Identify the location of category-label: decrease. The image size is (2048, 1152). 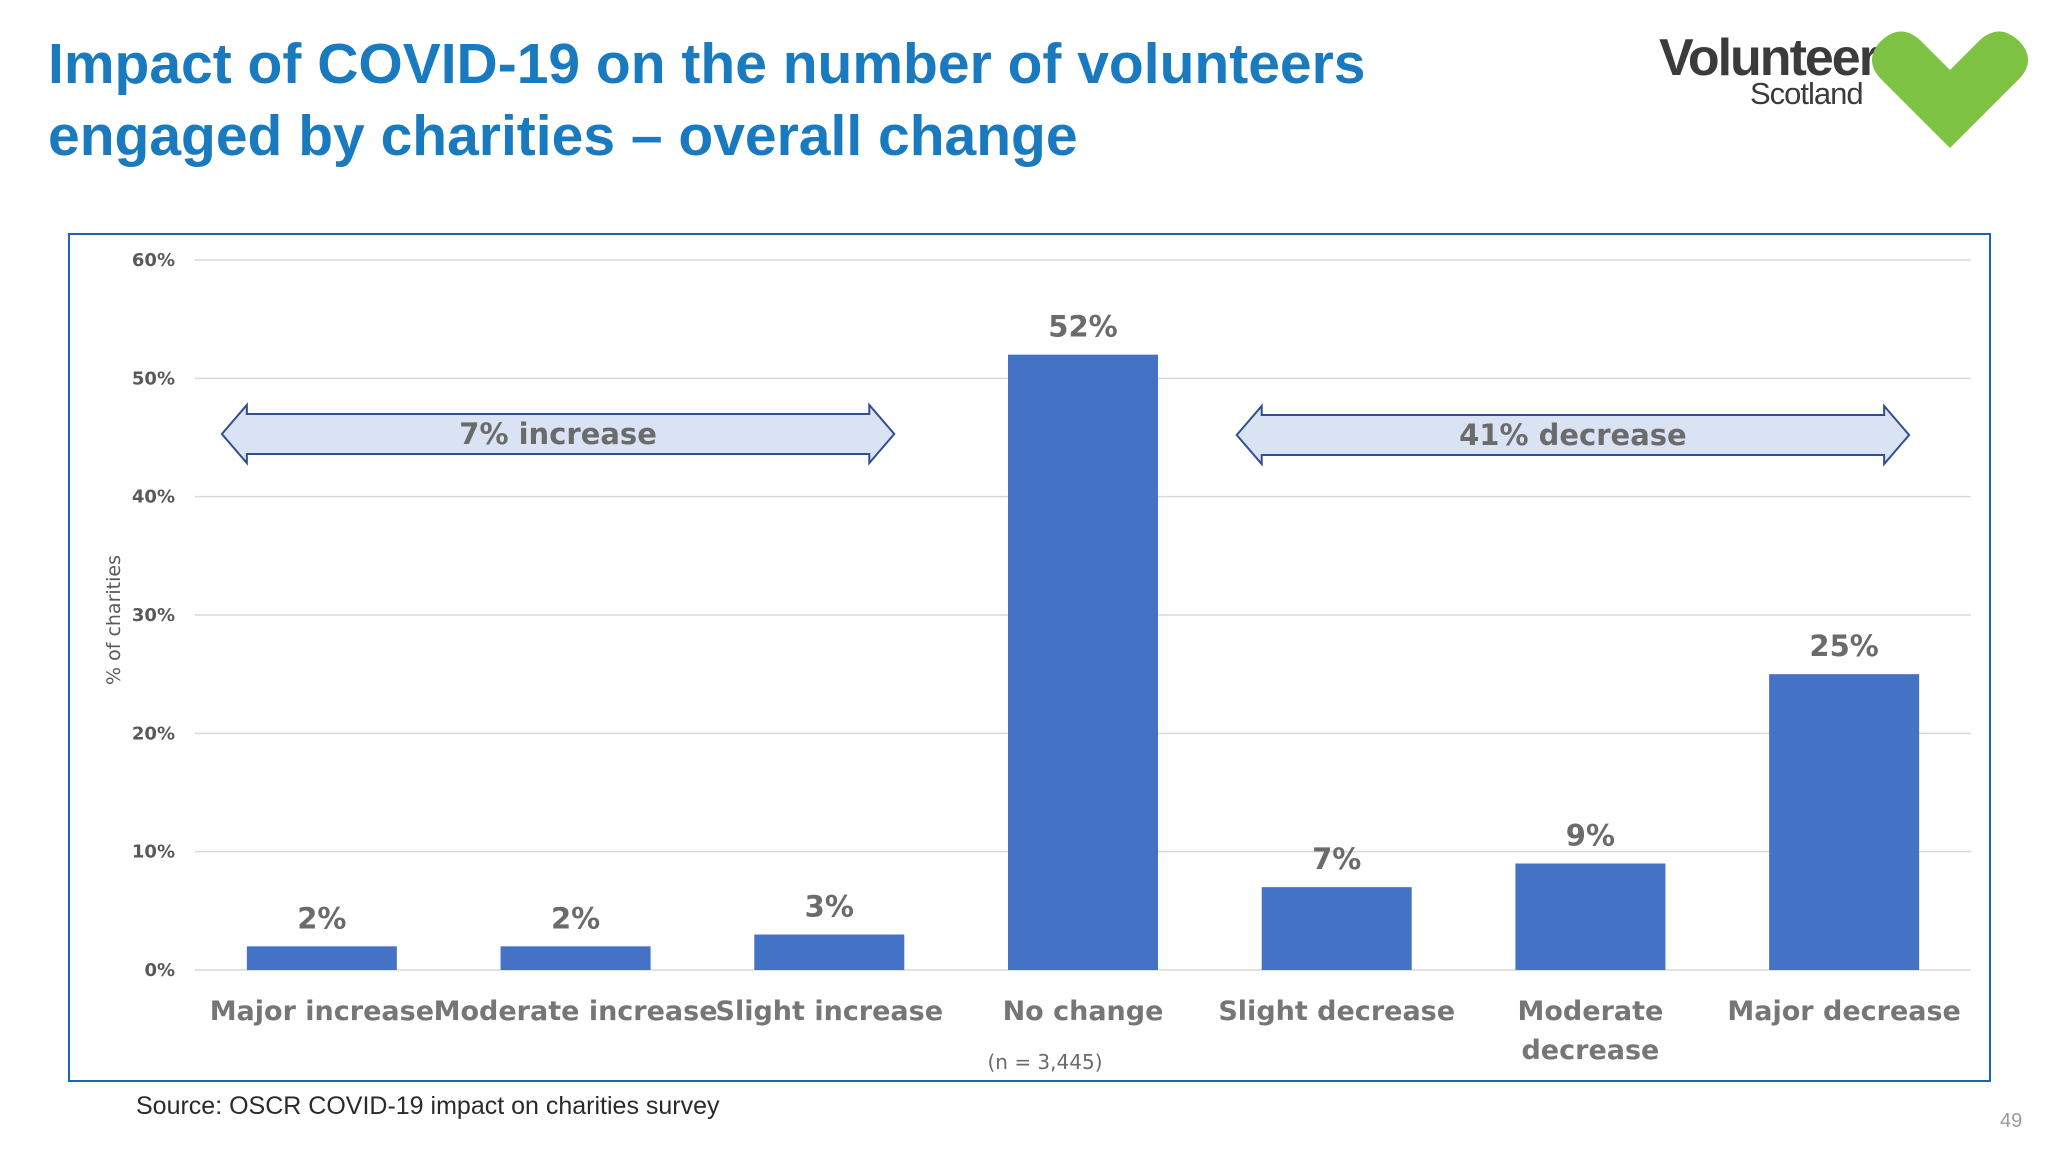
(1590, 1050).